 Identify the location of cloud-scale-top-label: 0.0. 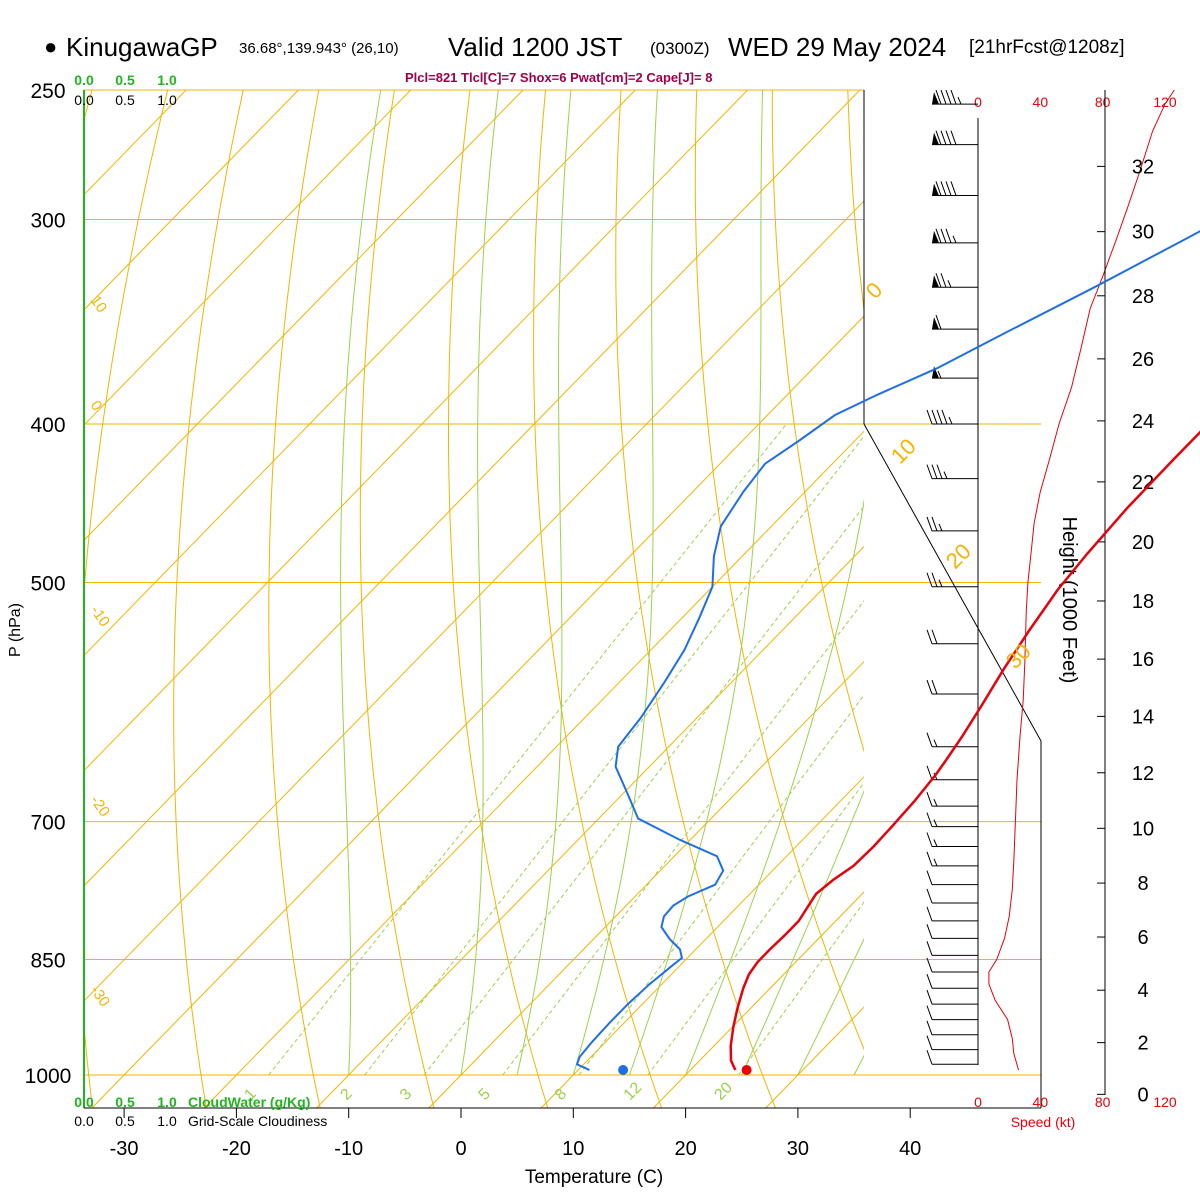
(84, 80).